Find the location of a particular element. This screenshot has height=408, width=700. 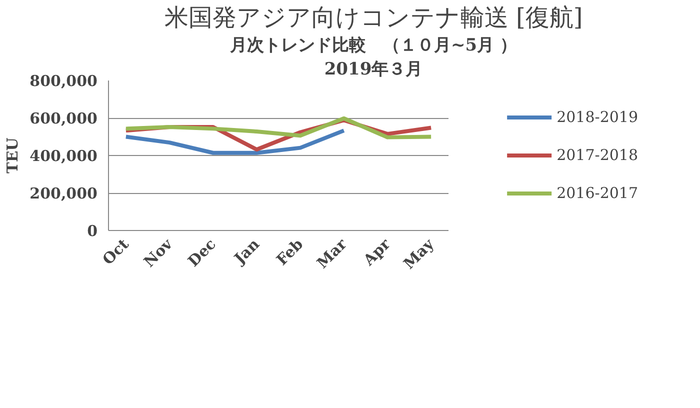

y-tick-label: 600,000 is located at coordinates (64, 119).